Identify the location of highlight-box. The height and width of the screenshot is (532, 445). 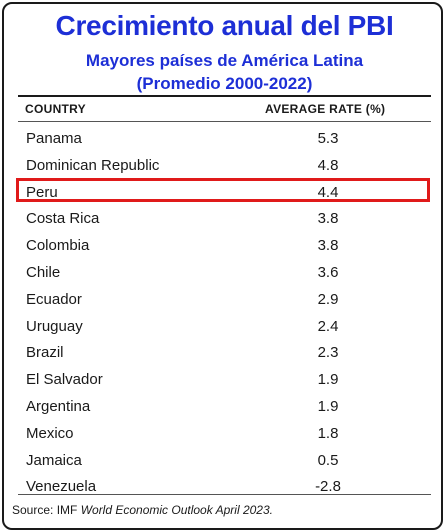
(223, 189).